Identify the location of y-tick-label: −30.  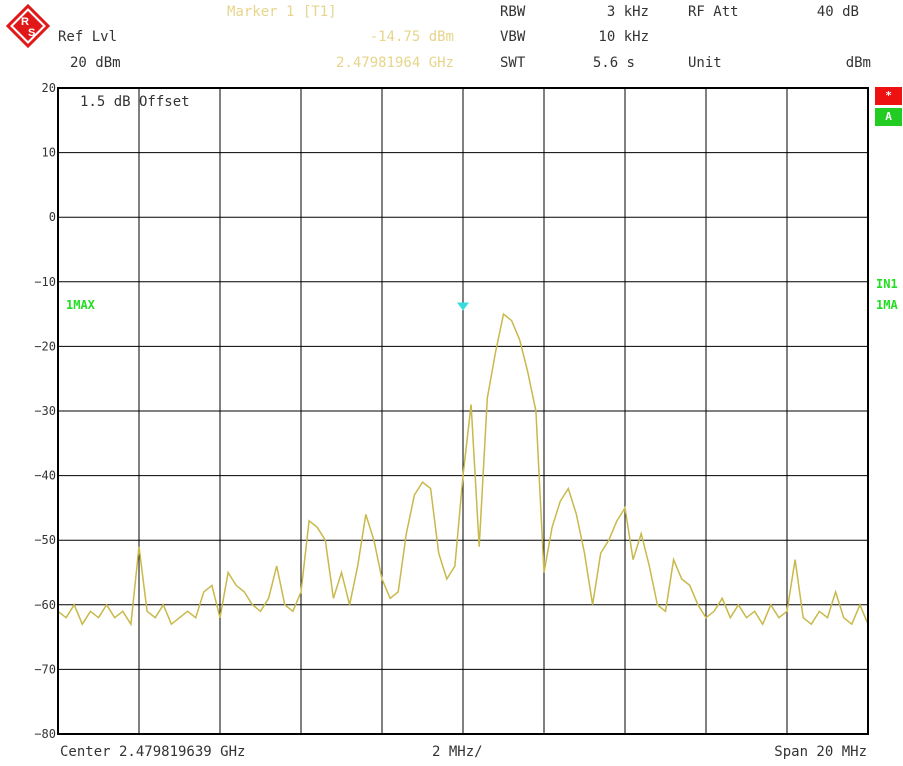
(45, 411).